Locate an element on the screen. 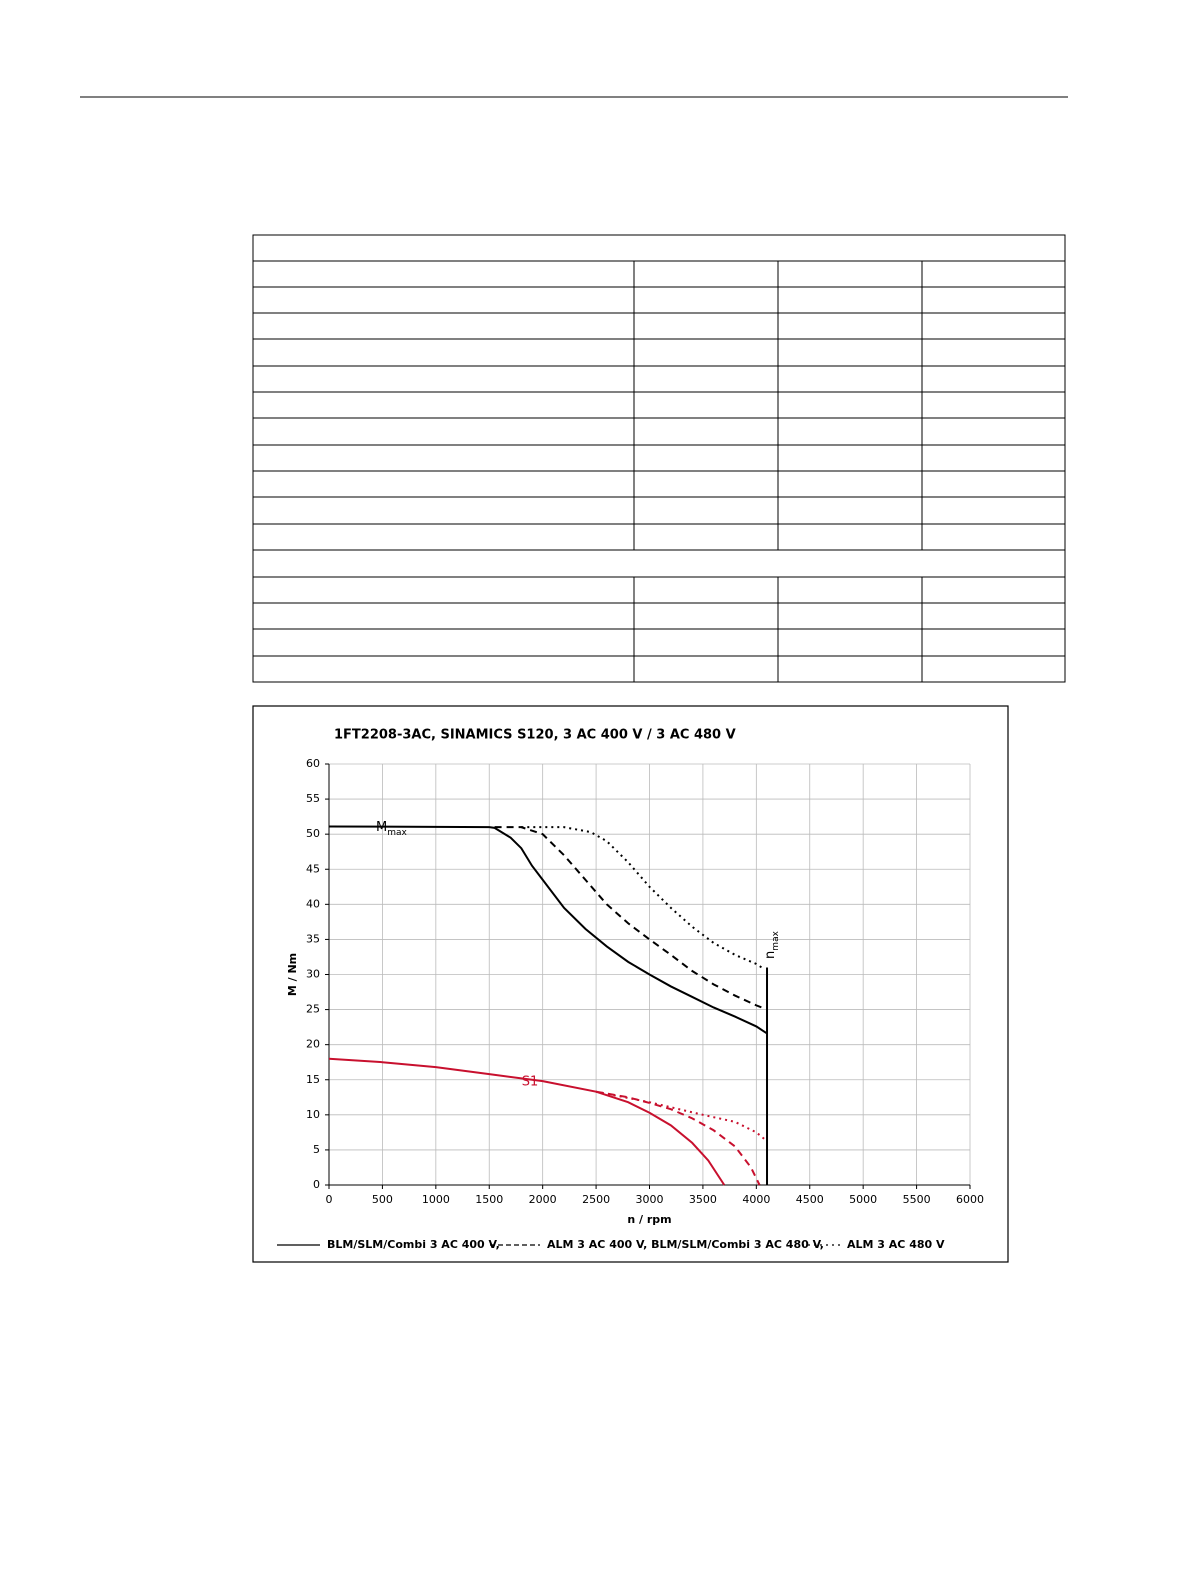 This screenshot has height=1591, width=1191. y-tick-label: 40 is located at coordinates (313, 903).